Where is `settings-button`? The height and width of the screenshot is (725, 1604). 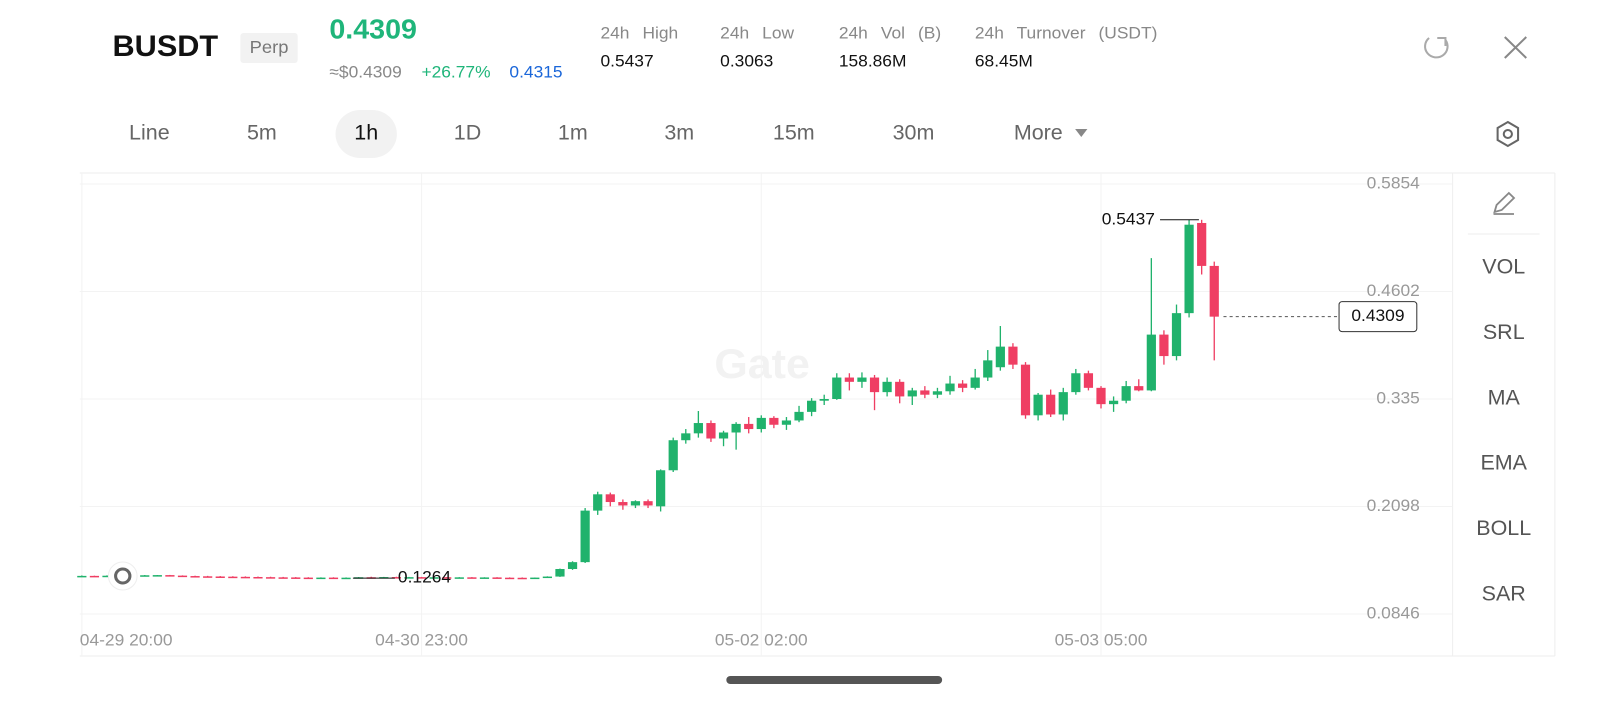 settings-button is located at coordinates (1508, 134).